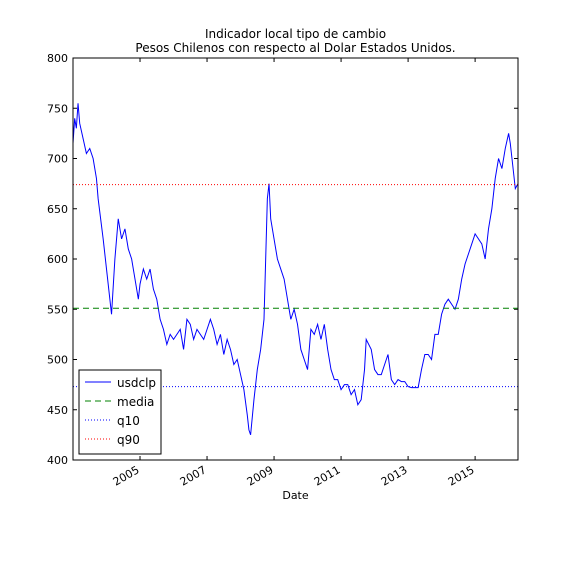  Describe the element at coordinates (128, 421) in the screenshot. I see `legend-label: q10` at that location.